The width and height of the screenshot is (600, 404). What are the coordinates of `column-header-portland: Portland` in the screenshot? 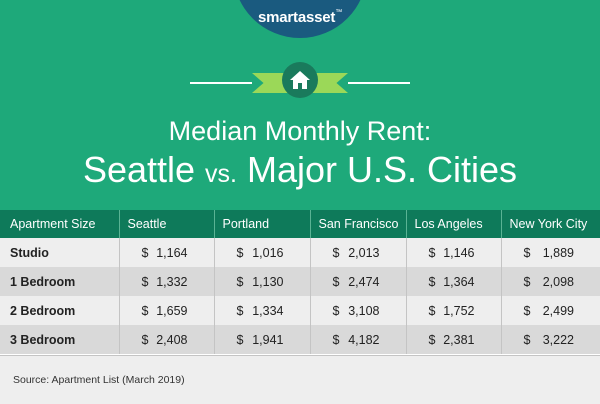 It's located at (261, 224).